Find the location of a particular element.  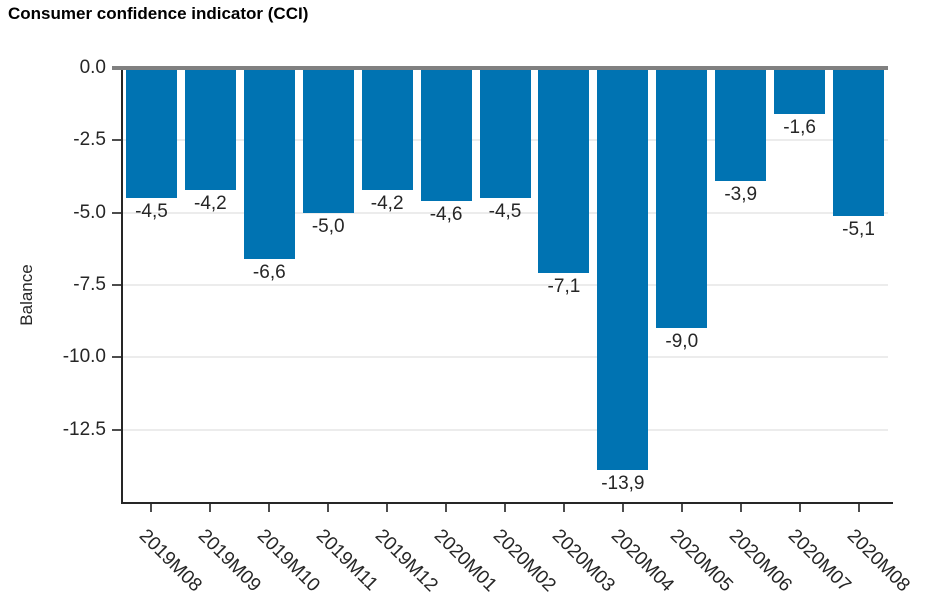

zero-line is located at coordinates (500, 68).